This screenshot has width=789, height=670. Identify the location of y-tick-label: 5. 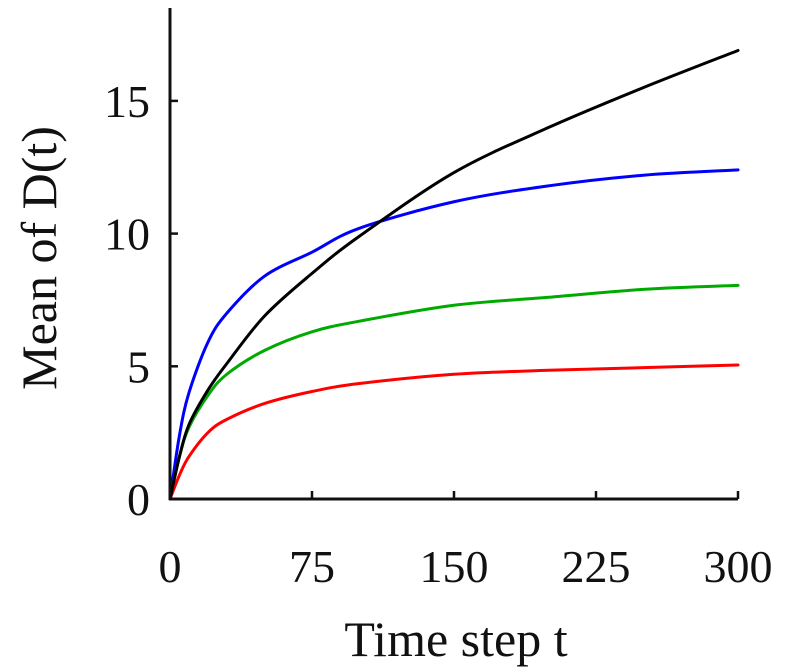
(138, 366).